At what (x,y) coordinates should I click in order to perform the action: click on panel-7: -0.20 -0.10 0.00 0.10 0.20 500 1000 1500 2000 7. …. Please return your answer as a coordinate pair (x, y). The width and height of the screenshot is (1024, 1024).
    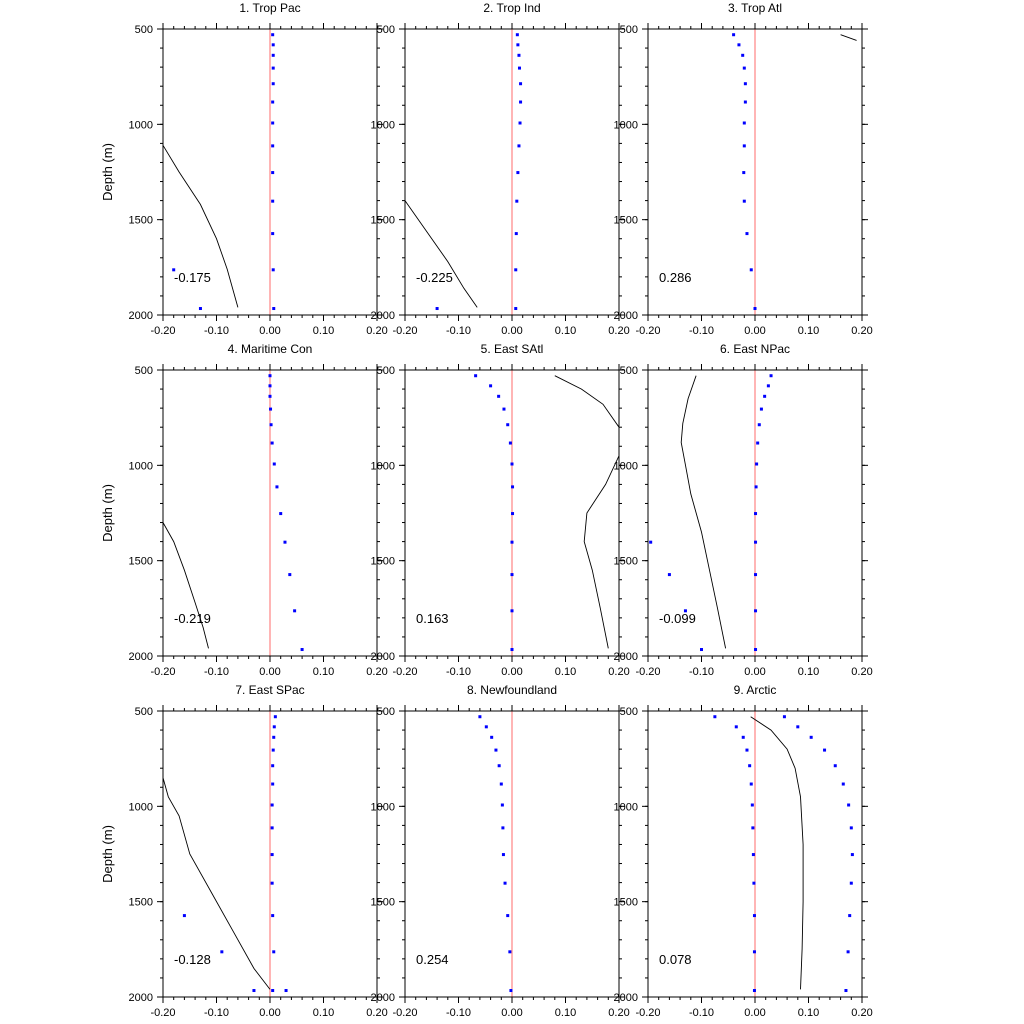
    Looking at the image, I should click on (244, 851).